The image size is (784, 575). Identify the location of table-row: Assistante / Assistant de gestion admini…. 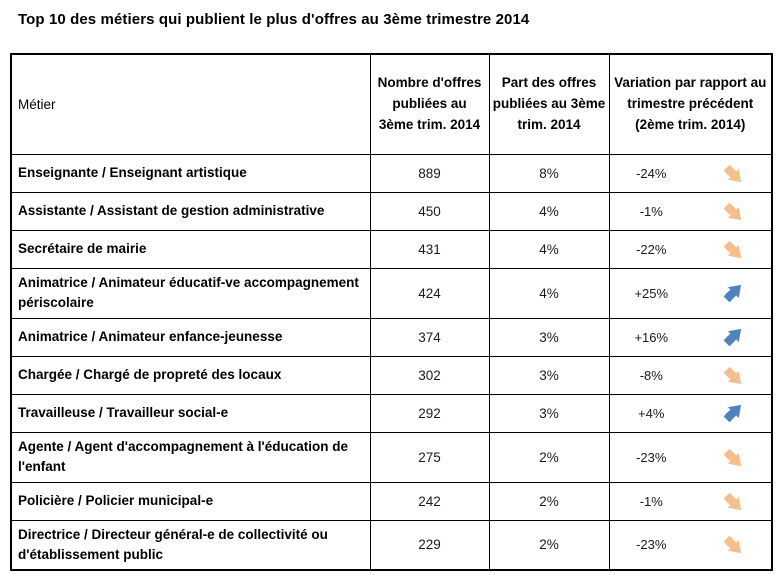
(391, 211).